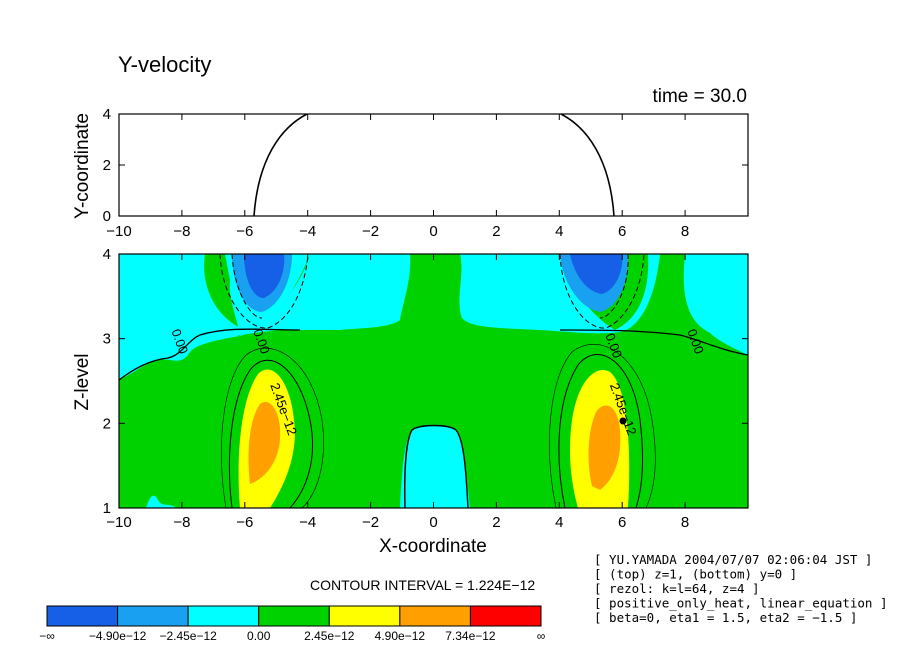  What do you see at coordinates (329, 636) in the screenshot?
I see `colorbar-label: 2.45e−12` at bounding box center [329, 636].